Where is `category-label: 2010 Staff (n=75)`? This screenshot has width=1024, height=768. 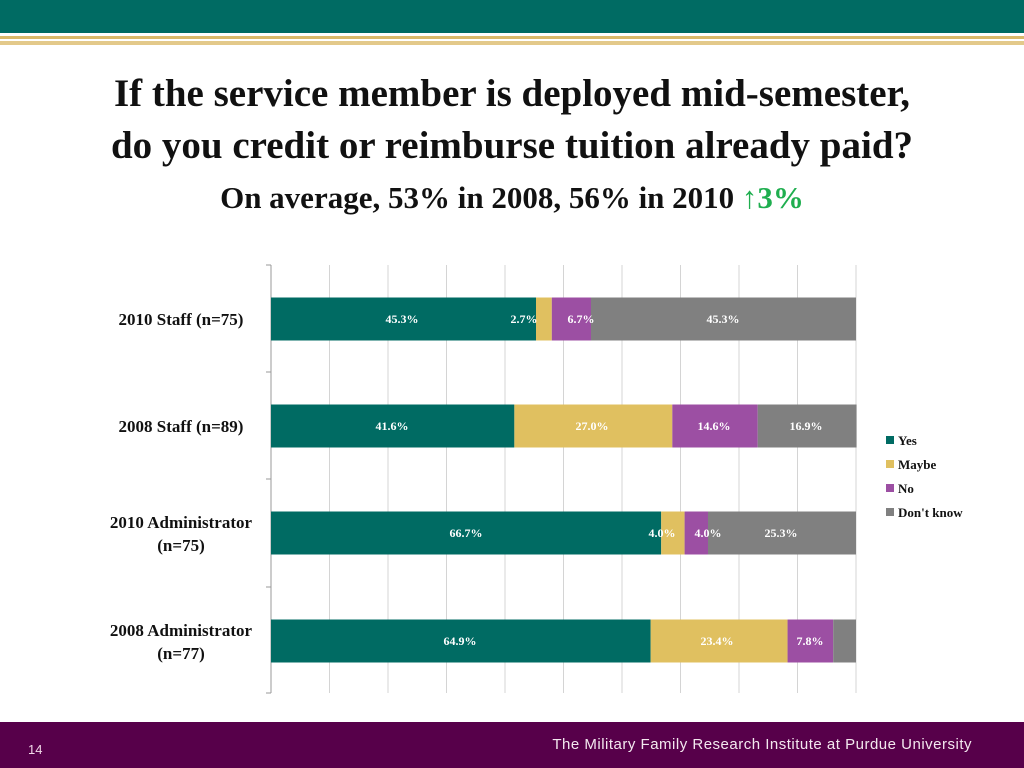
category-label: 2010 Staff (n=75) is located at coordinates (181, 319).